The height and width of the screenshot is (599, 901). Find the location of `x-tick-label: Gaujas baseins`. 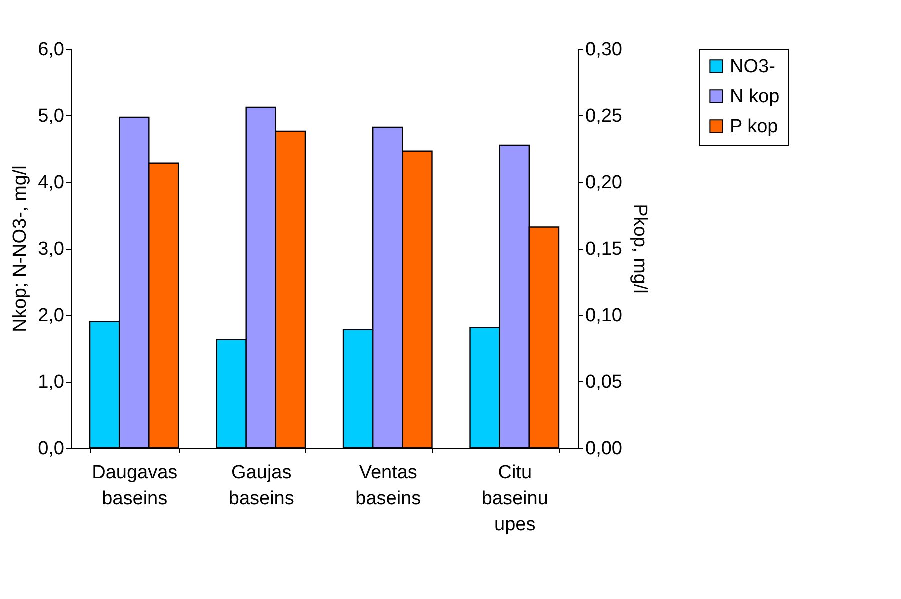

x-tick-label: Gaujas baseins is located at coordinates (261, 486).